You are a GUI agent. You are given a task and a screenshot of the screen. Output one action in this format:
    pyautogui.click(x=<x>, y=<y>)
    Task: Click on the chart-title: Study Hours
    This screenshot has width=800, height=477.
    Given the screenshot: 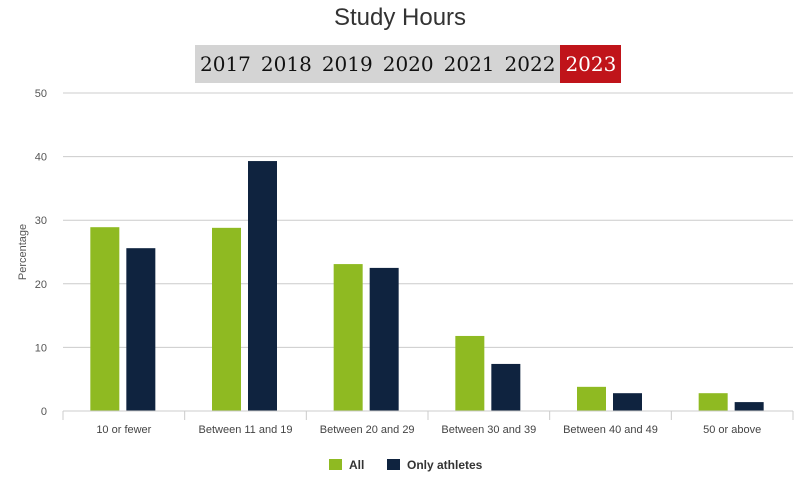 What is the action you would take?
    pyautogui.click(x=400, y=17)
    